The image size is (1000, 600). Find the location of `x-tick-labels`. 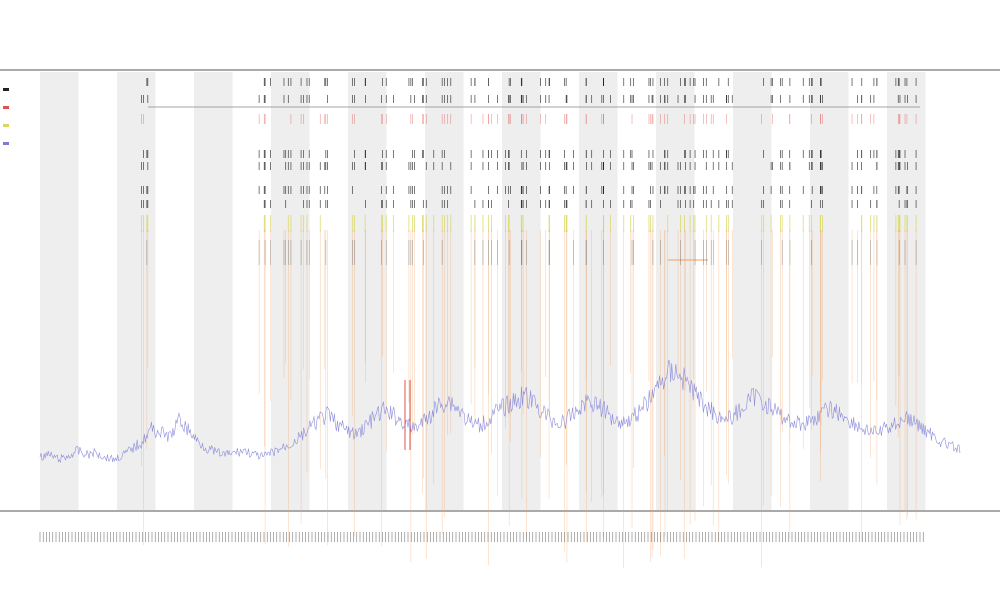

x-tick-labels is located at coordinates (481, 537).